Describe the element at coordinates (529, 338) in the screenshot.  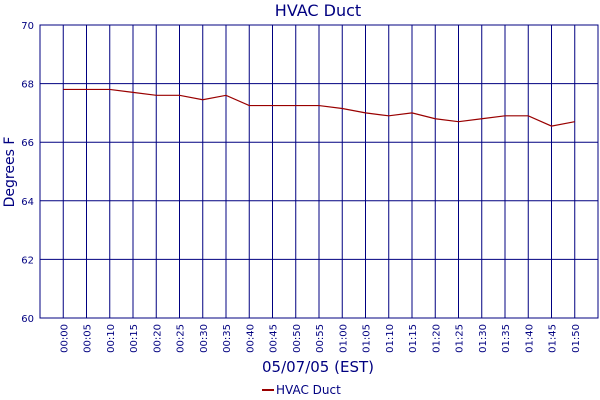
I see `x-tick-label: 01:40` at that location.